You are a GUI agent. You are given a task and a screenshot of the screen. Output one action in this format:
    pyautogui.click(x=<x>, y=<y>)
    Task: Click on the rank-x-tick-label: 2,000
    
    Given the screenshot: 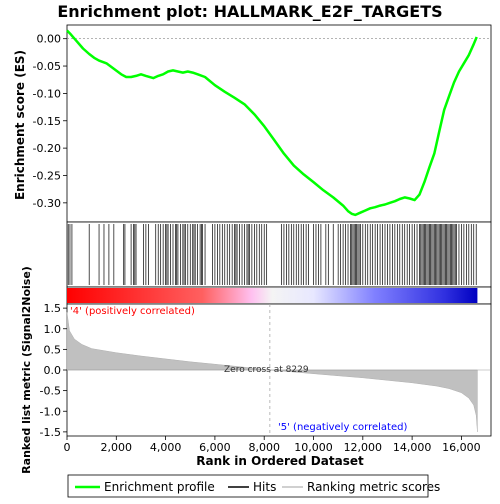 What is the action you would take?
    pyautogui.click(x=117, y=447)
    